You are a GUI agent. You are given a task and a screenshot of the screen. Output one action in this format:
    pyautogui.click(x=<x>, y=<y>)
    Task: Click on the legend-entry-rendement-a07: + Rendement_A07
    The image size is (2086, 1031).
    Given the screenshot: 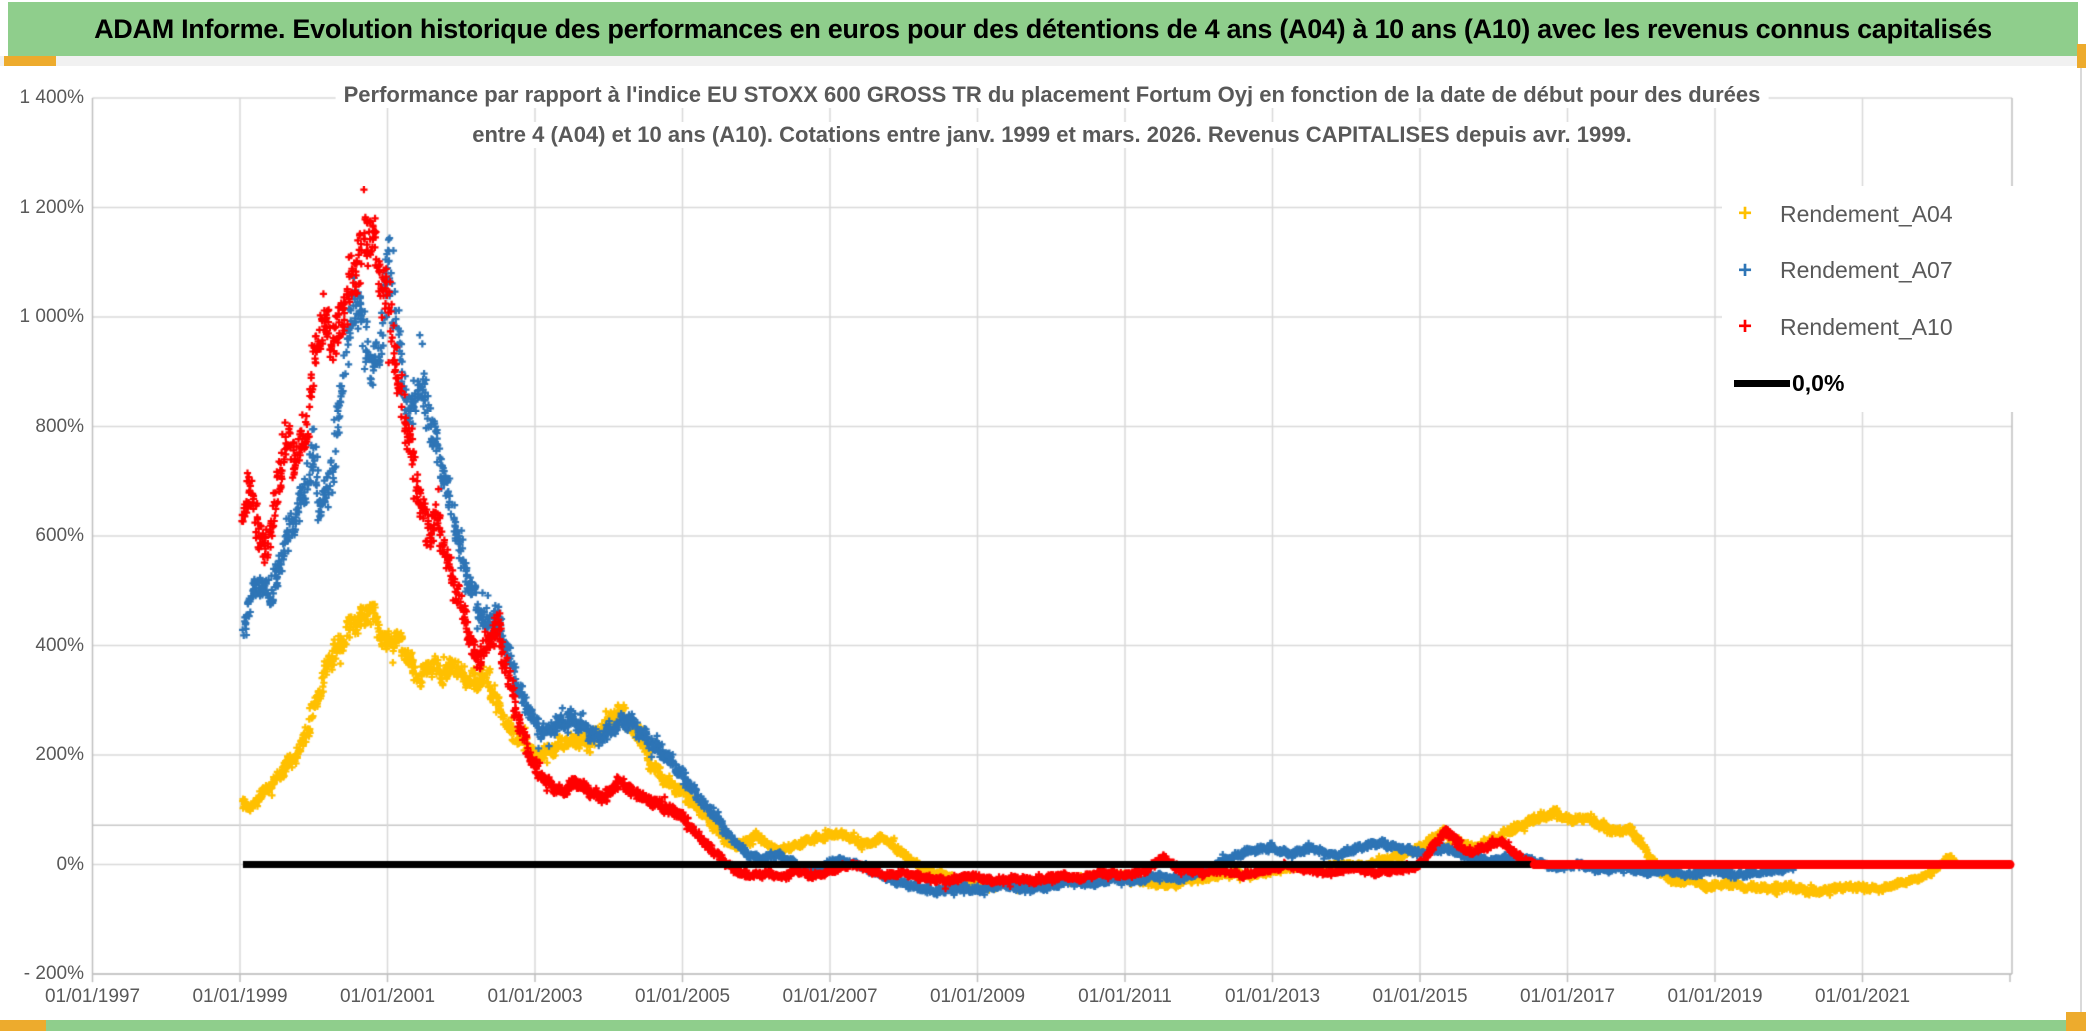 What is the action you would take?
    pyautogui.click(x=1887, y=271)
    